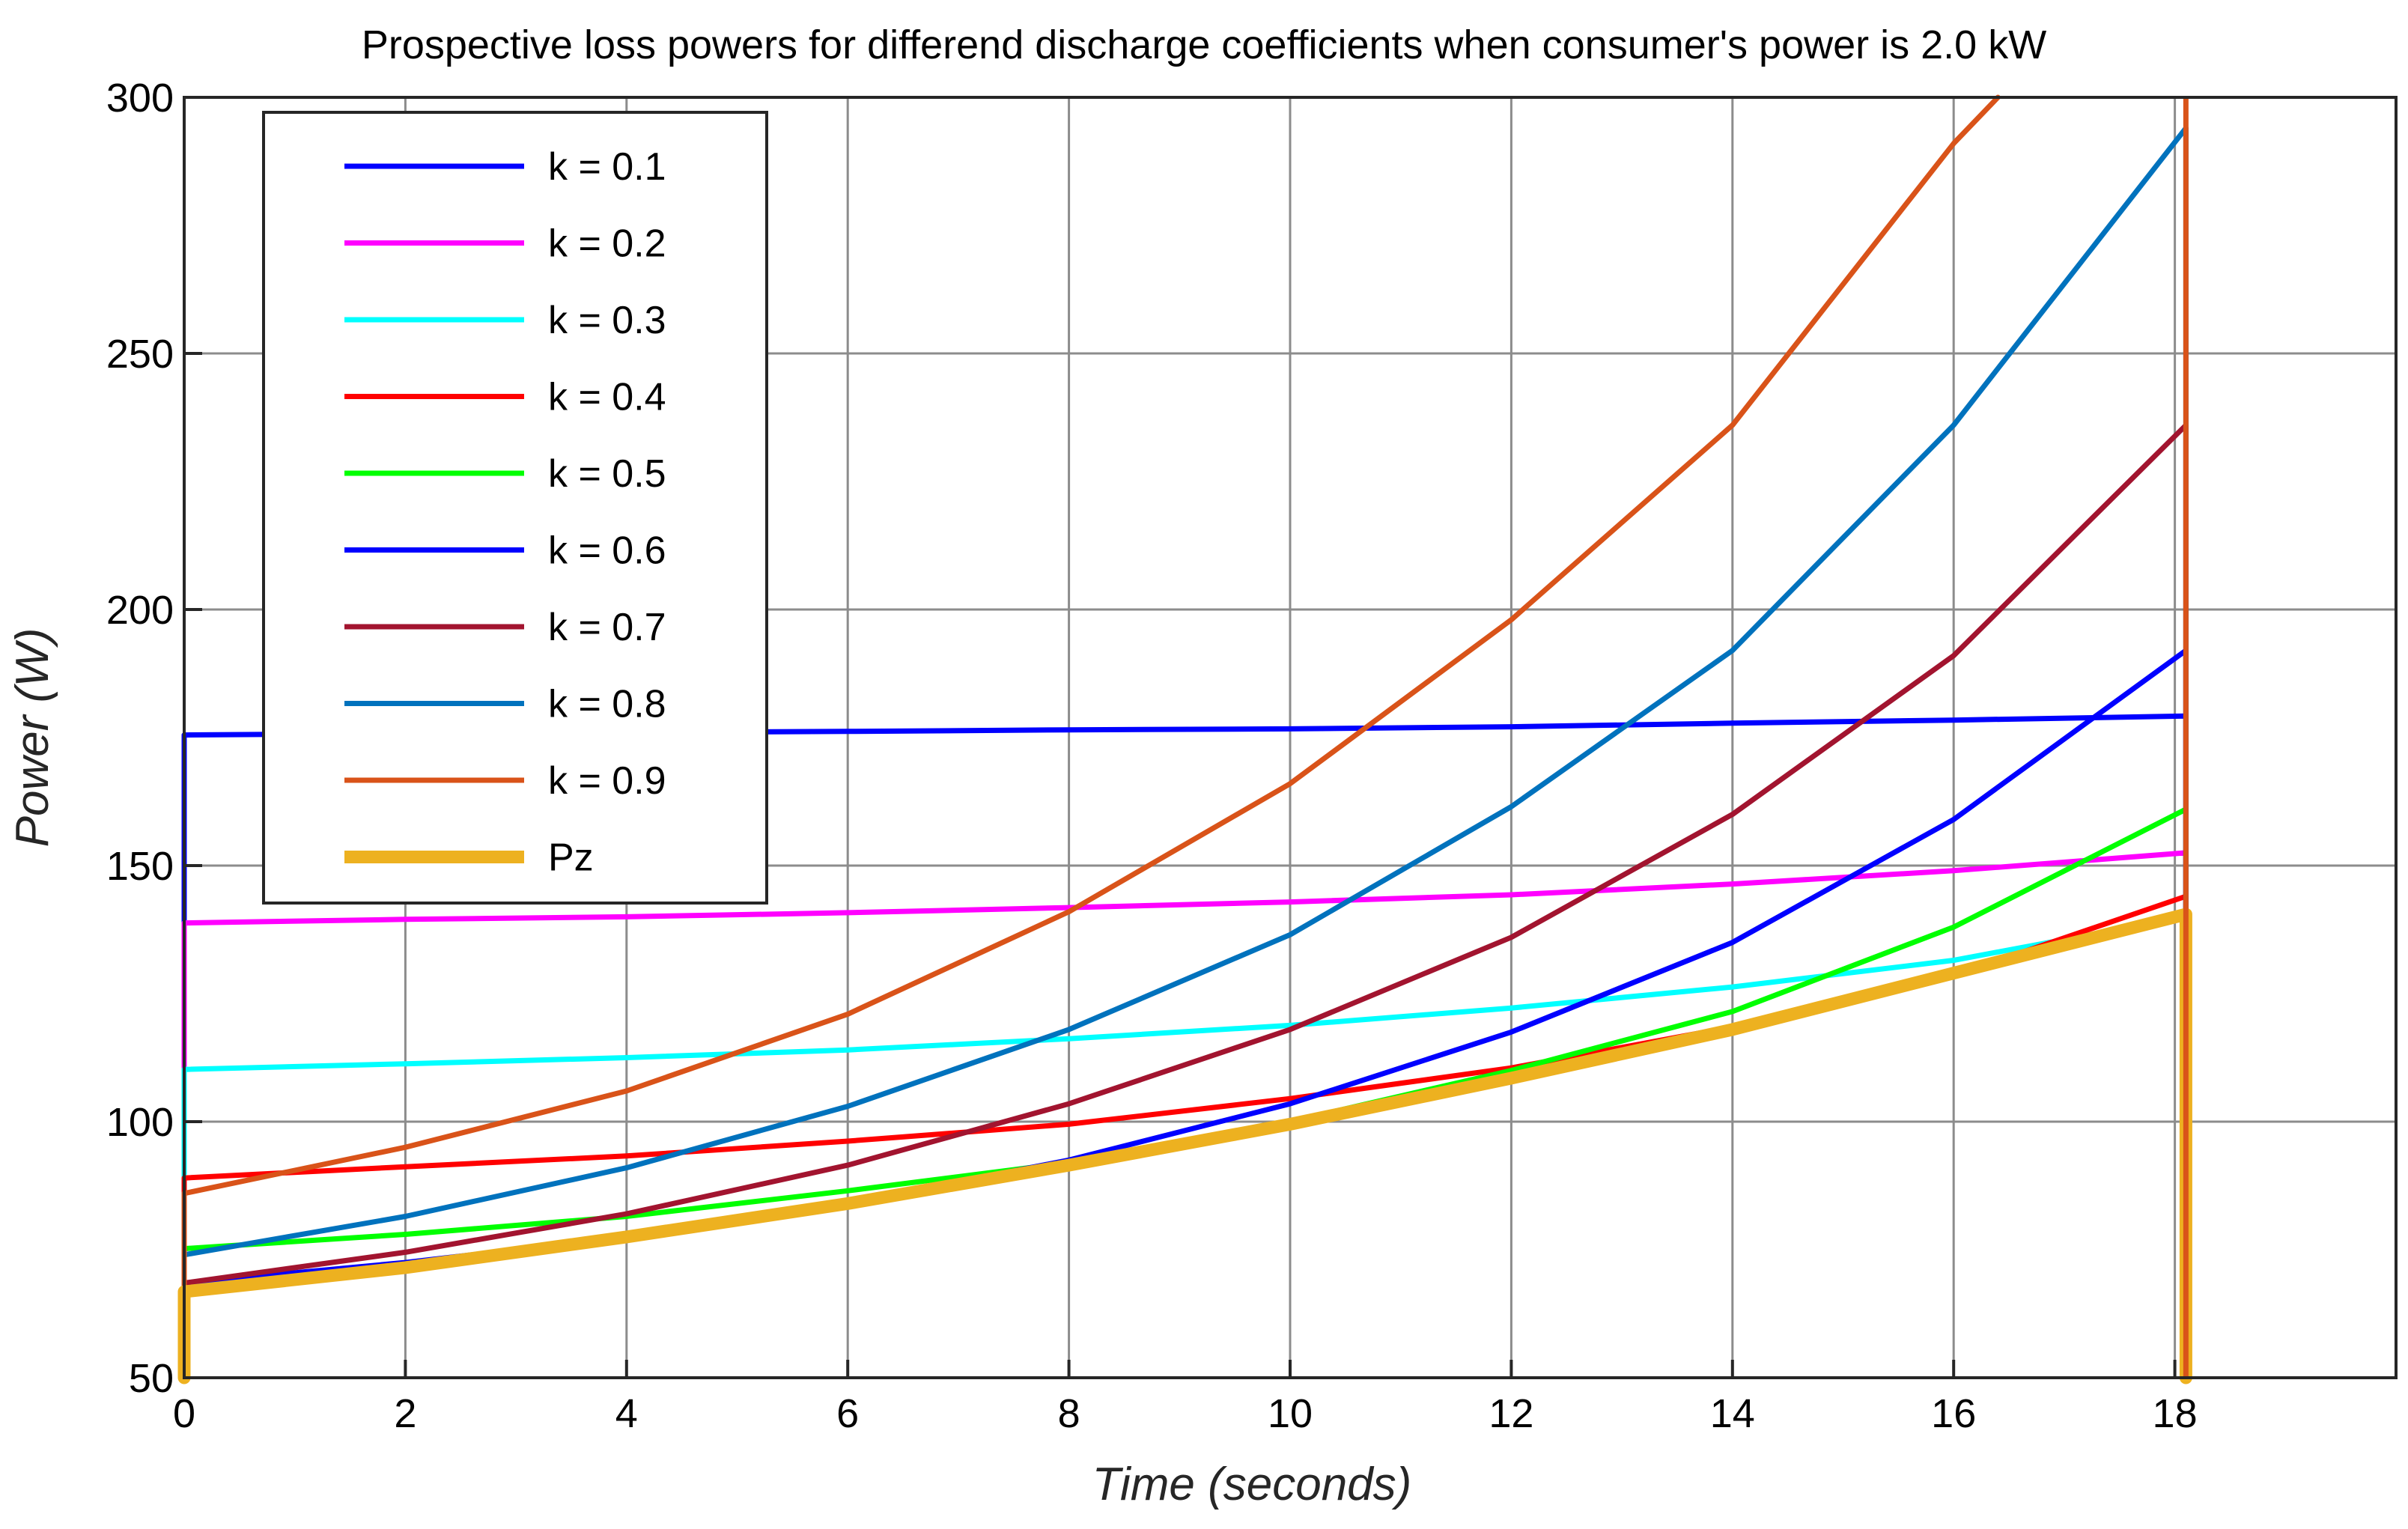 Image resolution: width=2408 pixels, height=1529 pixels. Describe the element at coordinates (1290, 1413) in the screenshot. I see `x-tick-label-10: 10` at that location.